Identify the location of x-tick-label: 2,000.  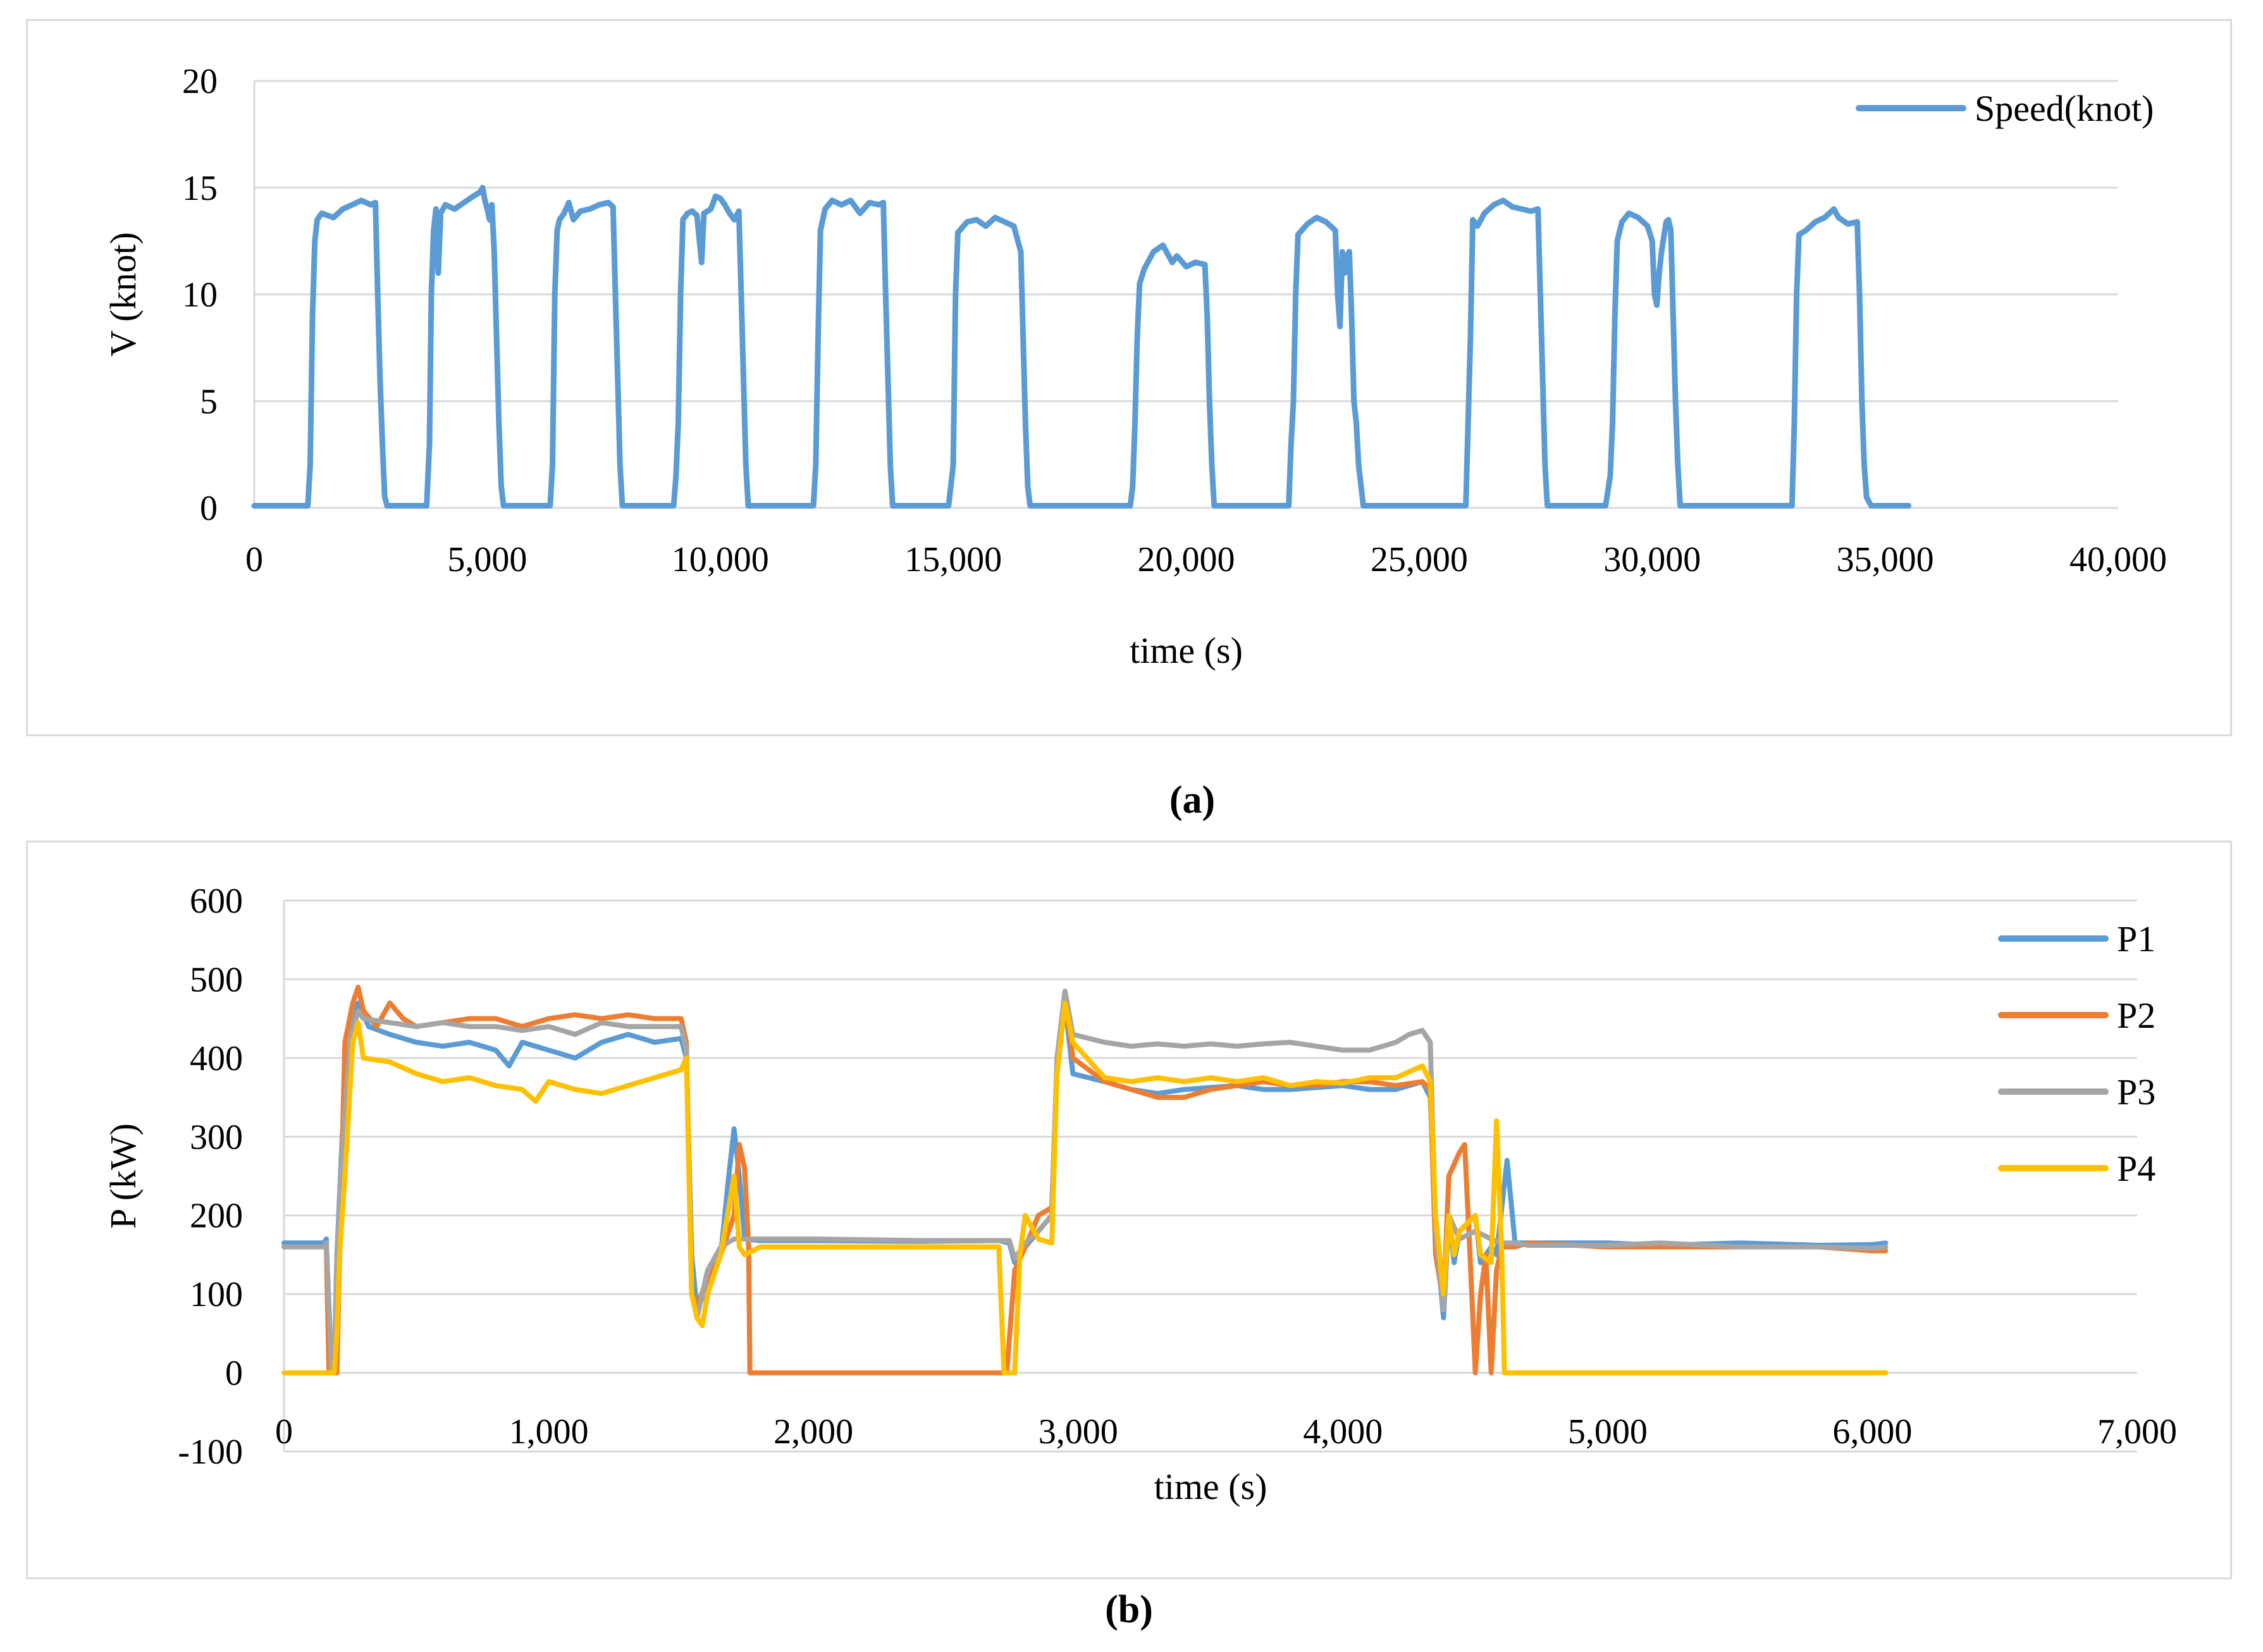
(813, 1432).